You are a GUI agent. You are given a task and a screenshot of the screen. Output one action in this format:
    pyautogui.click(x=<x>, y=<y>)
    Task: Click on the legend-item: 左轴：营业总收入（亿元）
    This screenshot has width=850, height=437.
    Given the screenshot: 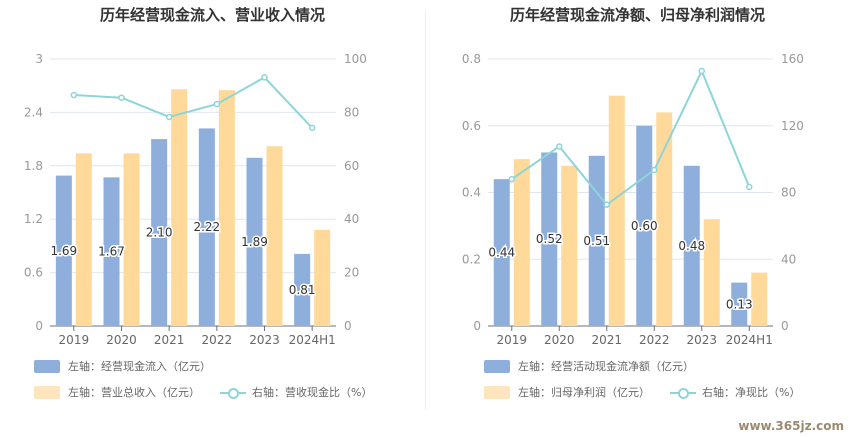 What is the action you would take?
    pyautogui.click(x=117, y=392)
    